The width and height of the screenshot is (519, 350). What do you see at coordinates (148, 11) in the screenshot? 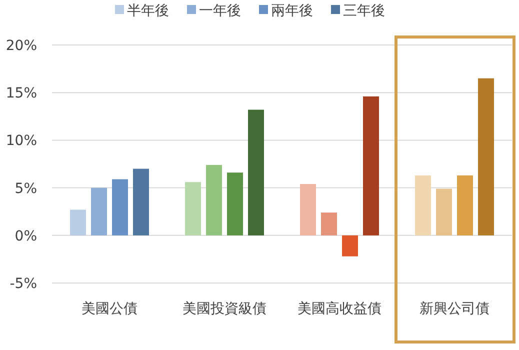
I see `legend-label: 半年後` at bounding box center [148, 11].